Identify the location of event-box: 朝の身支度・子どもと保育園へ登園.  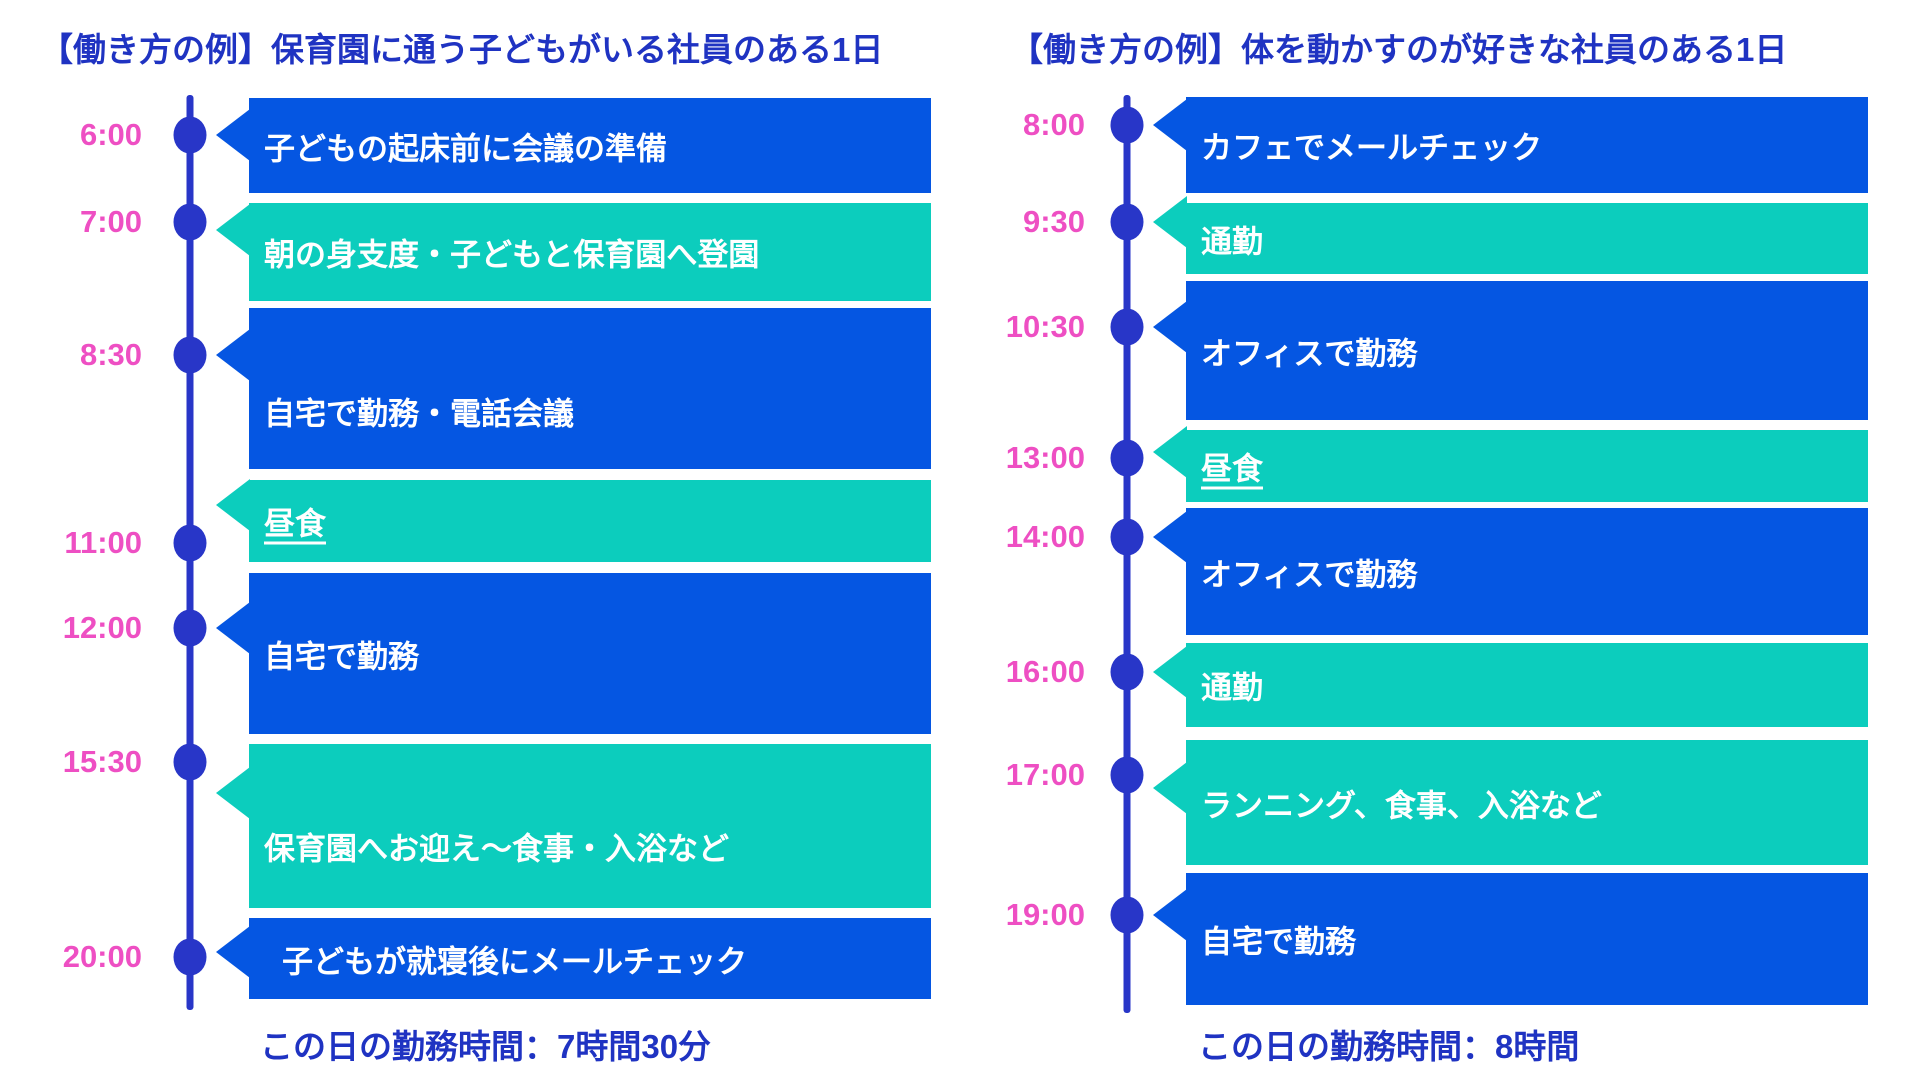
(573, 252).